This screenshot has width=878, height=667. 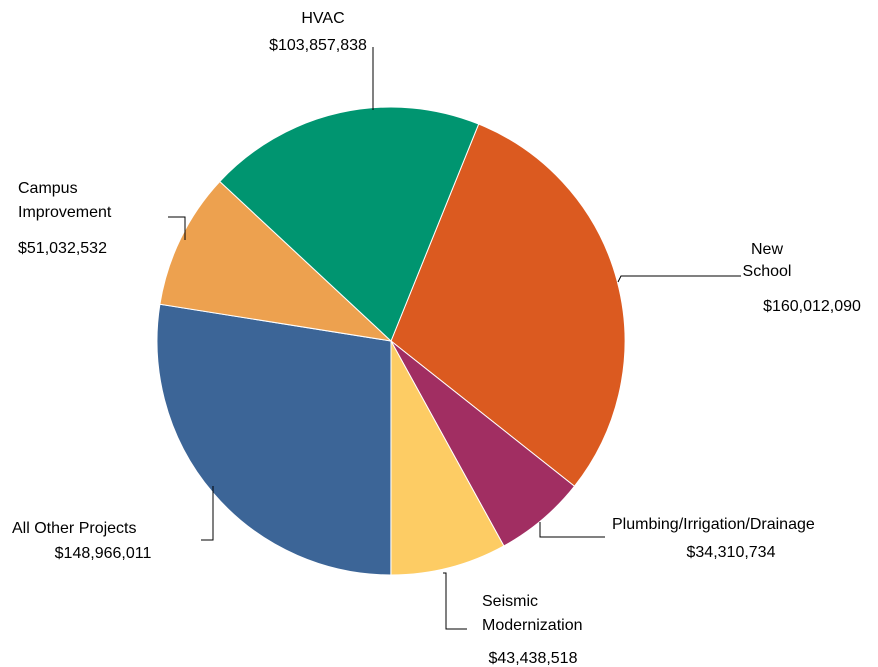 I want to click on pie-slice-all-other-projects, so click(x=274, y=439).